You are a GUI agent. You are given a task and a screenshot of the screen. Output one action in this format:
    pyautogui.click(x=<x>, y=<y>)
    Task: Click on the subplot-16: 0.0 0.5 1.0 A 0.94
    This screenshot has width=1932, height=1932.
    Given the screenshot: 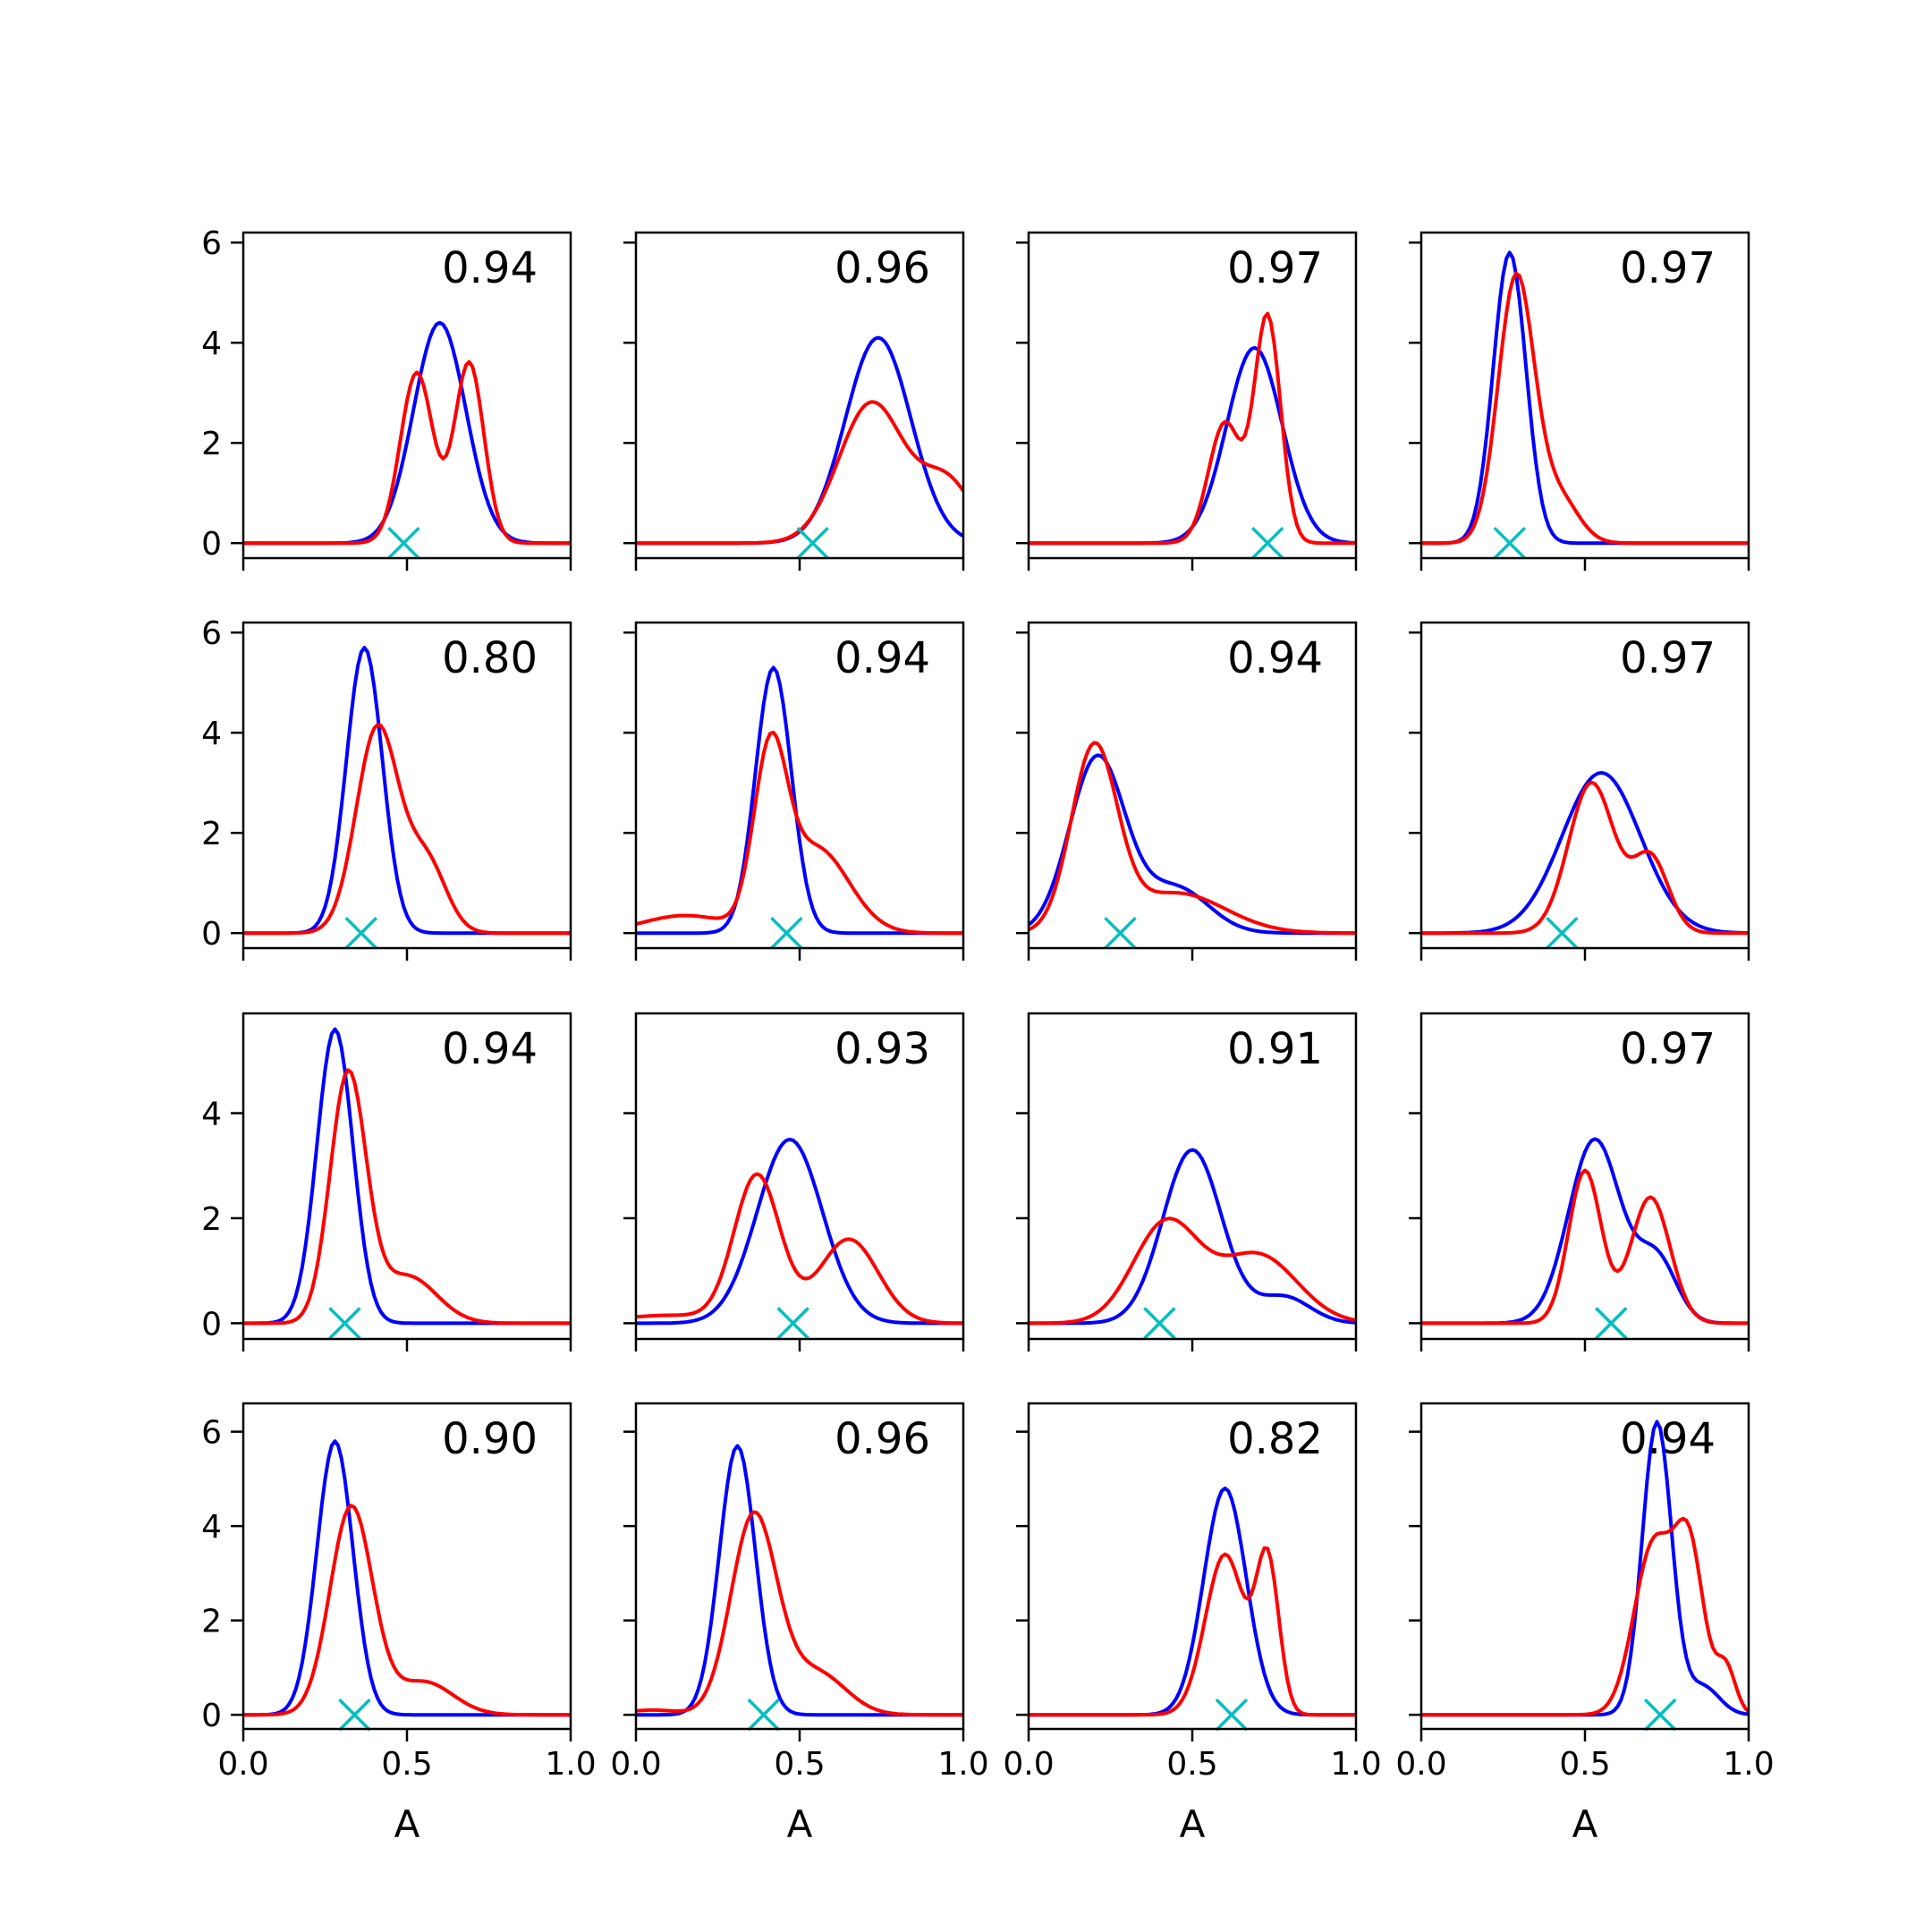 What is the action you would take?
    pyautogui.click(x=1585, y=1624)
    